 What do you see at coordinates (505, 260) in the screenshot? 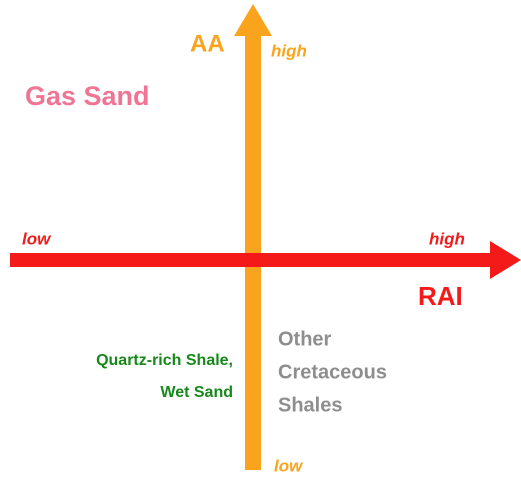
I see `horizontal-axis-head` at bounding box center [505, 260].